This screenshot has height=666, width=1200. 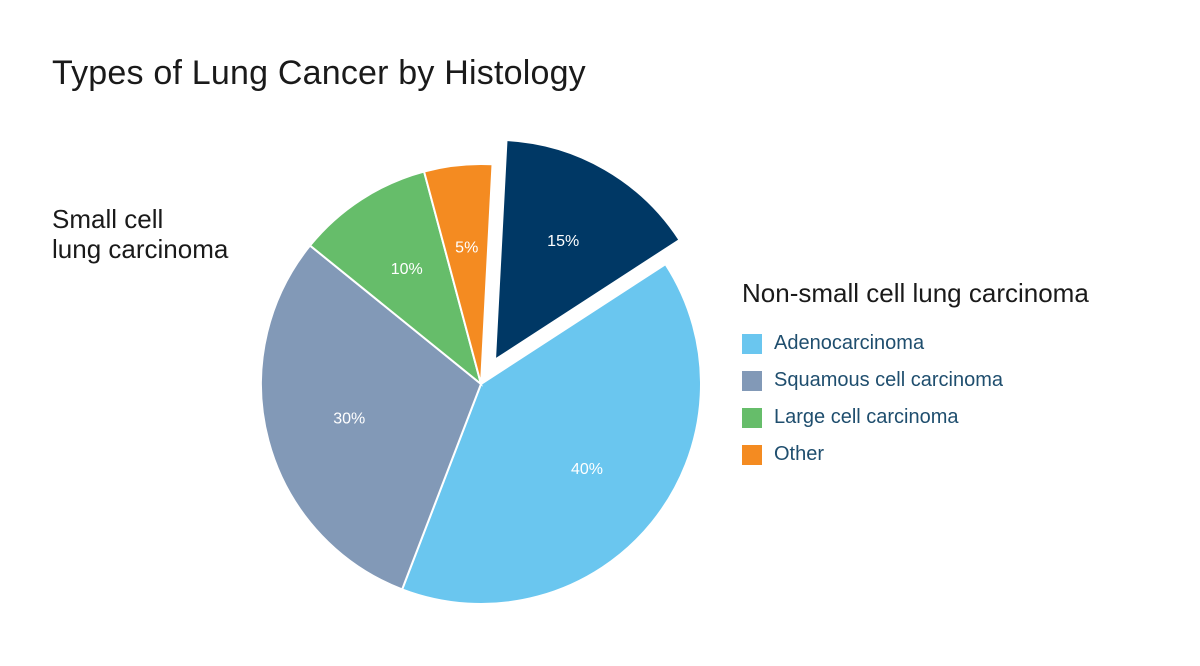 I want to click on slice-label-small-cell-lung-carcinoma: 15%, so click(x=563, y=241).